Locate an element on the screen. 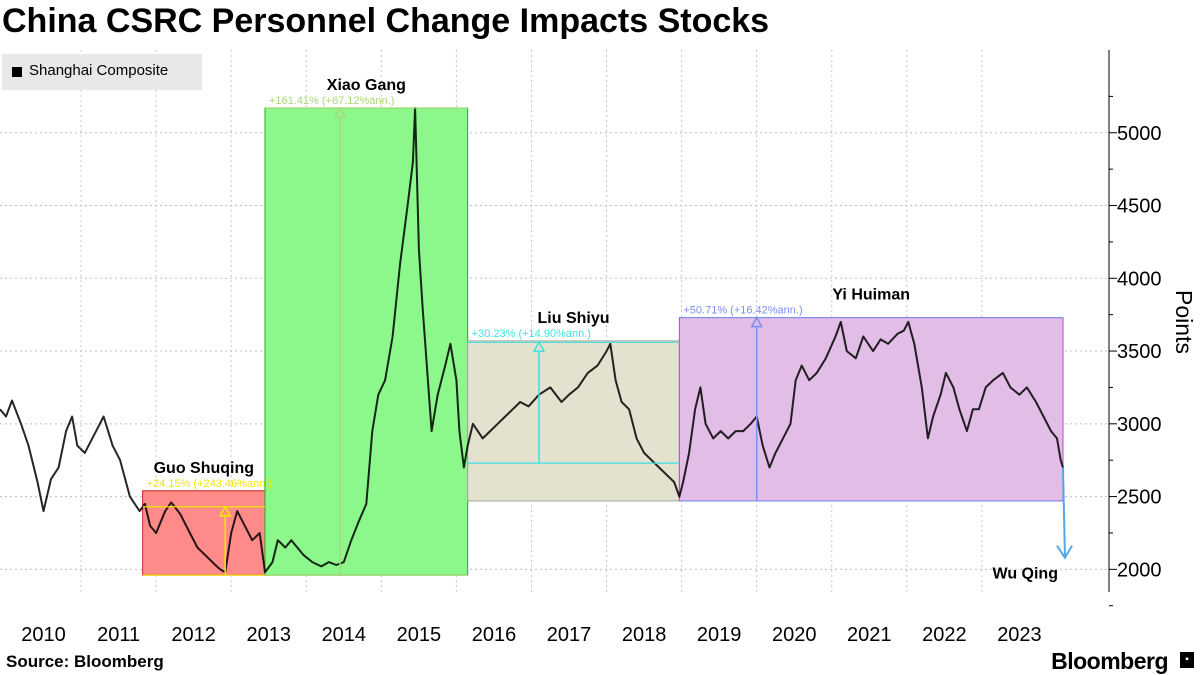 Image resolution: width=1200 pixels, height=675 pixels. x-tick-label: 2019 is located at coordinates (719, 635).